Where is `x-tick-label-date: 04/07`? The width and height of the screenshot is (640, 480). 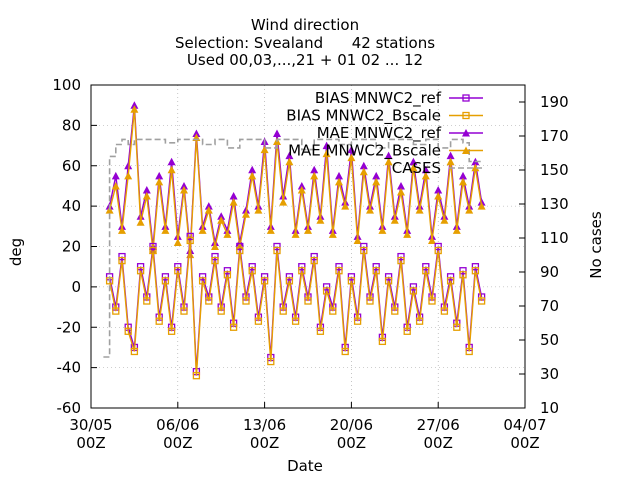
x-tick-label-date: 04/07 is located at coordinates (524, 425).